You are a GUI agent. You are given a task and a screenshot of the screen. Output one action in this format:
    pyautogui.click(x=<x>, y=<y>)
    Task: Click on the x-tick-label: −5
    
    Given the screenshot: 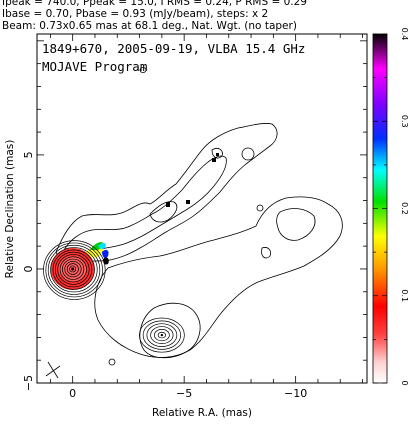 What is the action you would take?
    pyautogui.click(x=184, y=393)
    